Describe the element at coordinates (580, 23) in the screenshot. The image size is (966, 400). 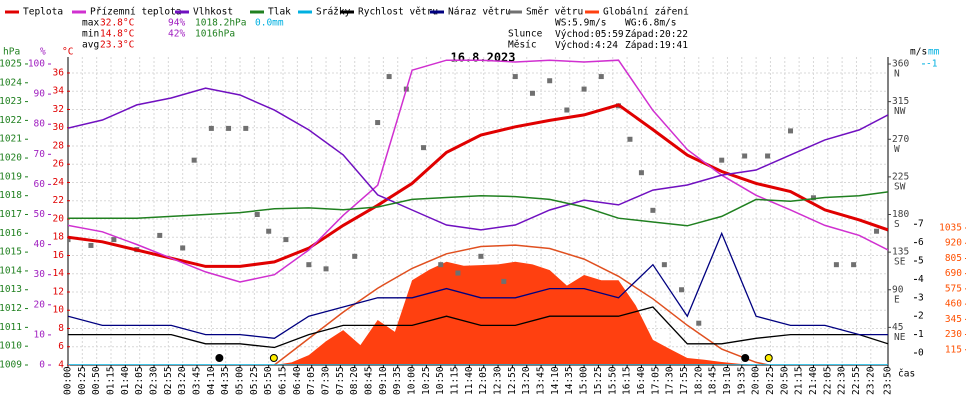
I see `wind-stat: WS:5.9m/s` at that location.